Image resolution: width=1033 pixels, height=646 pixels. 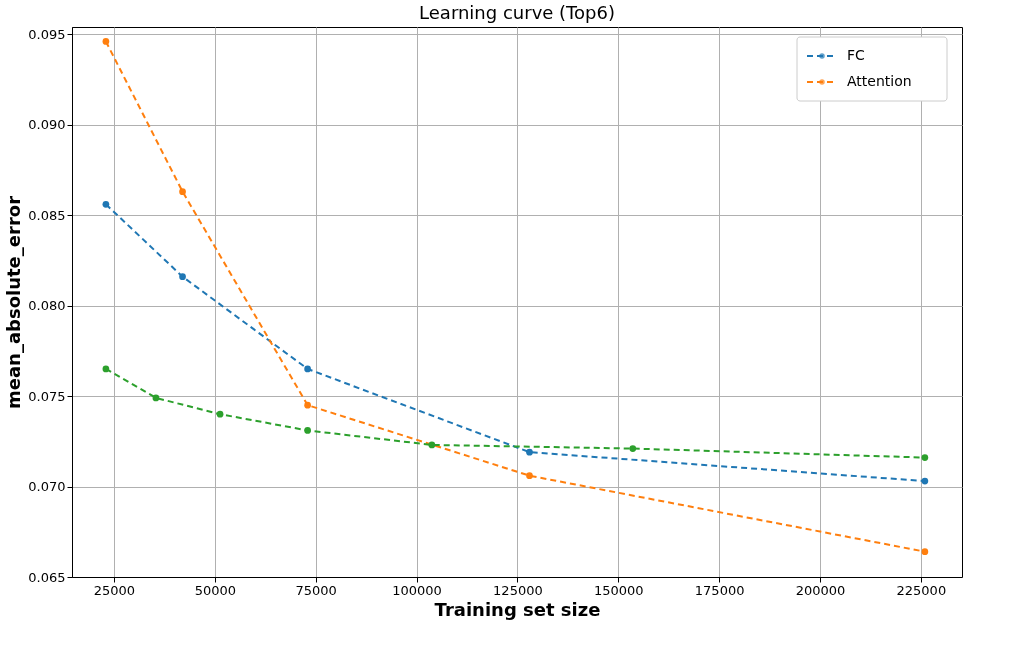 What do you see at coordinates (47, 34) in the screenshot?
I see `y-tick-label: 0.095` at bounding box center [47, 34].